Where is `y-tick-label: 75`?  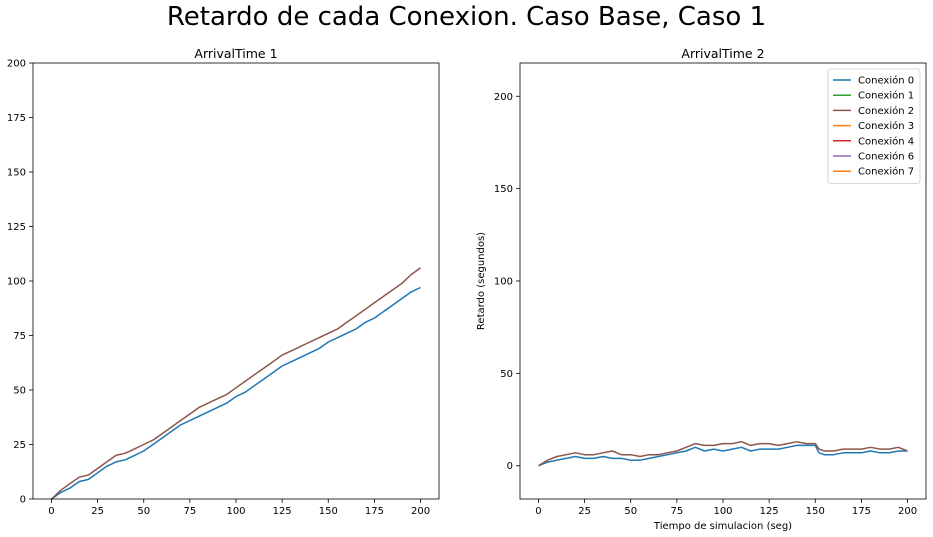 y-tick-label: 75 is located at coordinates (19, 336).